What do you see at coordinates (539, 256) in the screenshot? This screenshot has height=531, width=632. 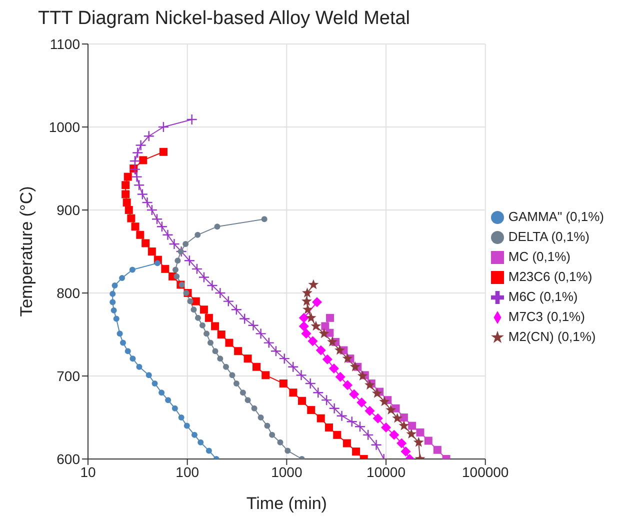 I see `legend-label: MC (0,1%)` at bounding box center [539, 256].